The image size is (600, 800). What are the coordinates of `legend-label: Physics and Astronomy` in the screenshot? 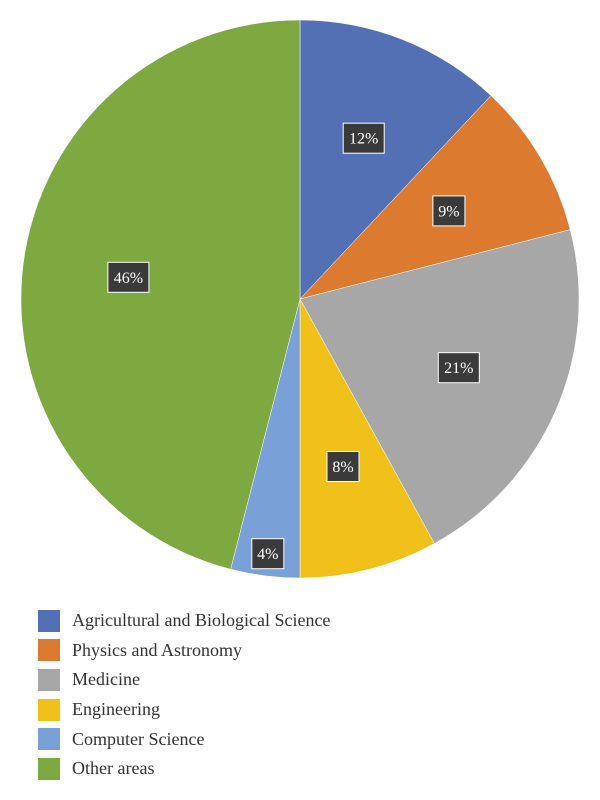 It's located at (157, 649).